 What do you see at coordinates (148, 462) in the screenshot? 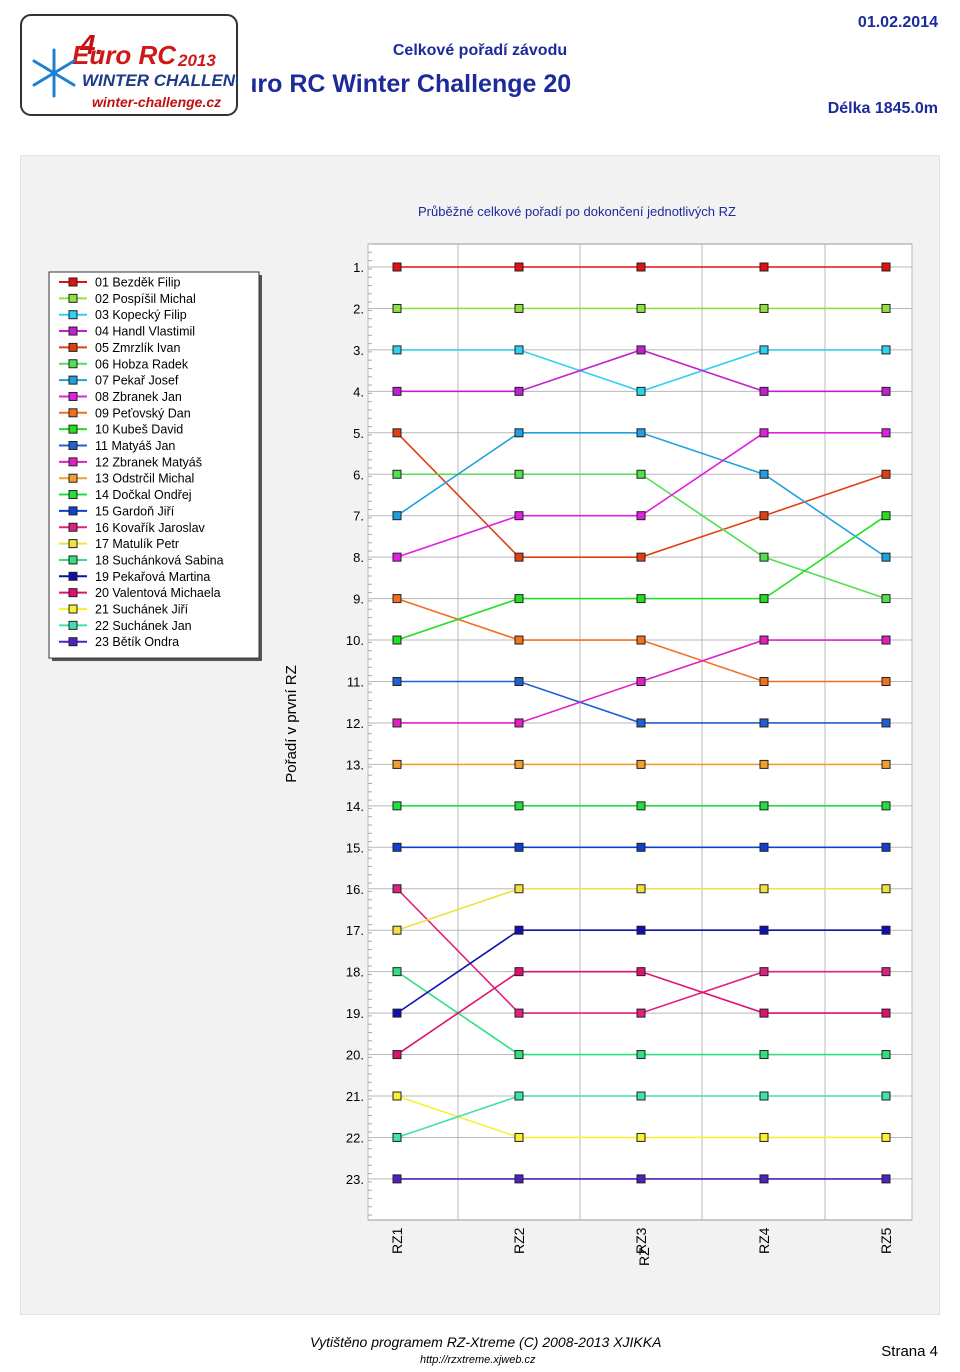
I see `legend-entry: 12 Zbranek Matyáš` at bounding box center [148, 462].